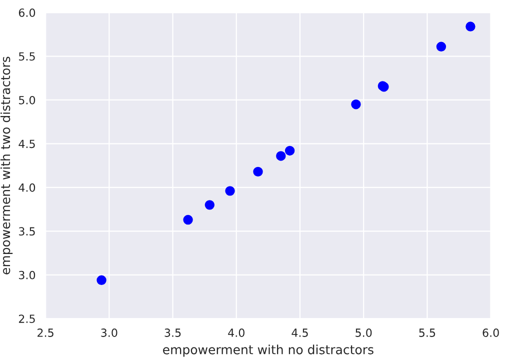  Describe the element at coordinates (268, 350) in the screenshot. I see `x-axis-title: empowerment with no distractors` at that location.